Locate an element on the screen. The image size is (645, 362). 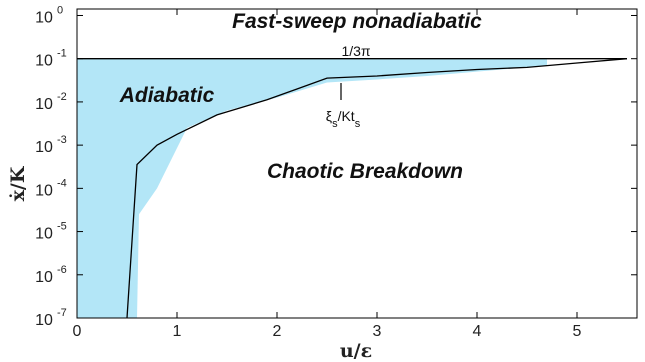
y-tick-exponent: -7 is located at coordinates (62, 313).